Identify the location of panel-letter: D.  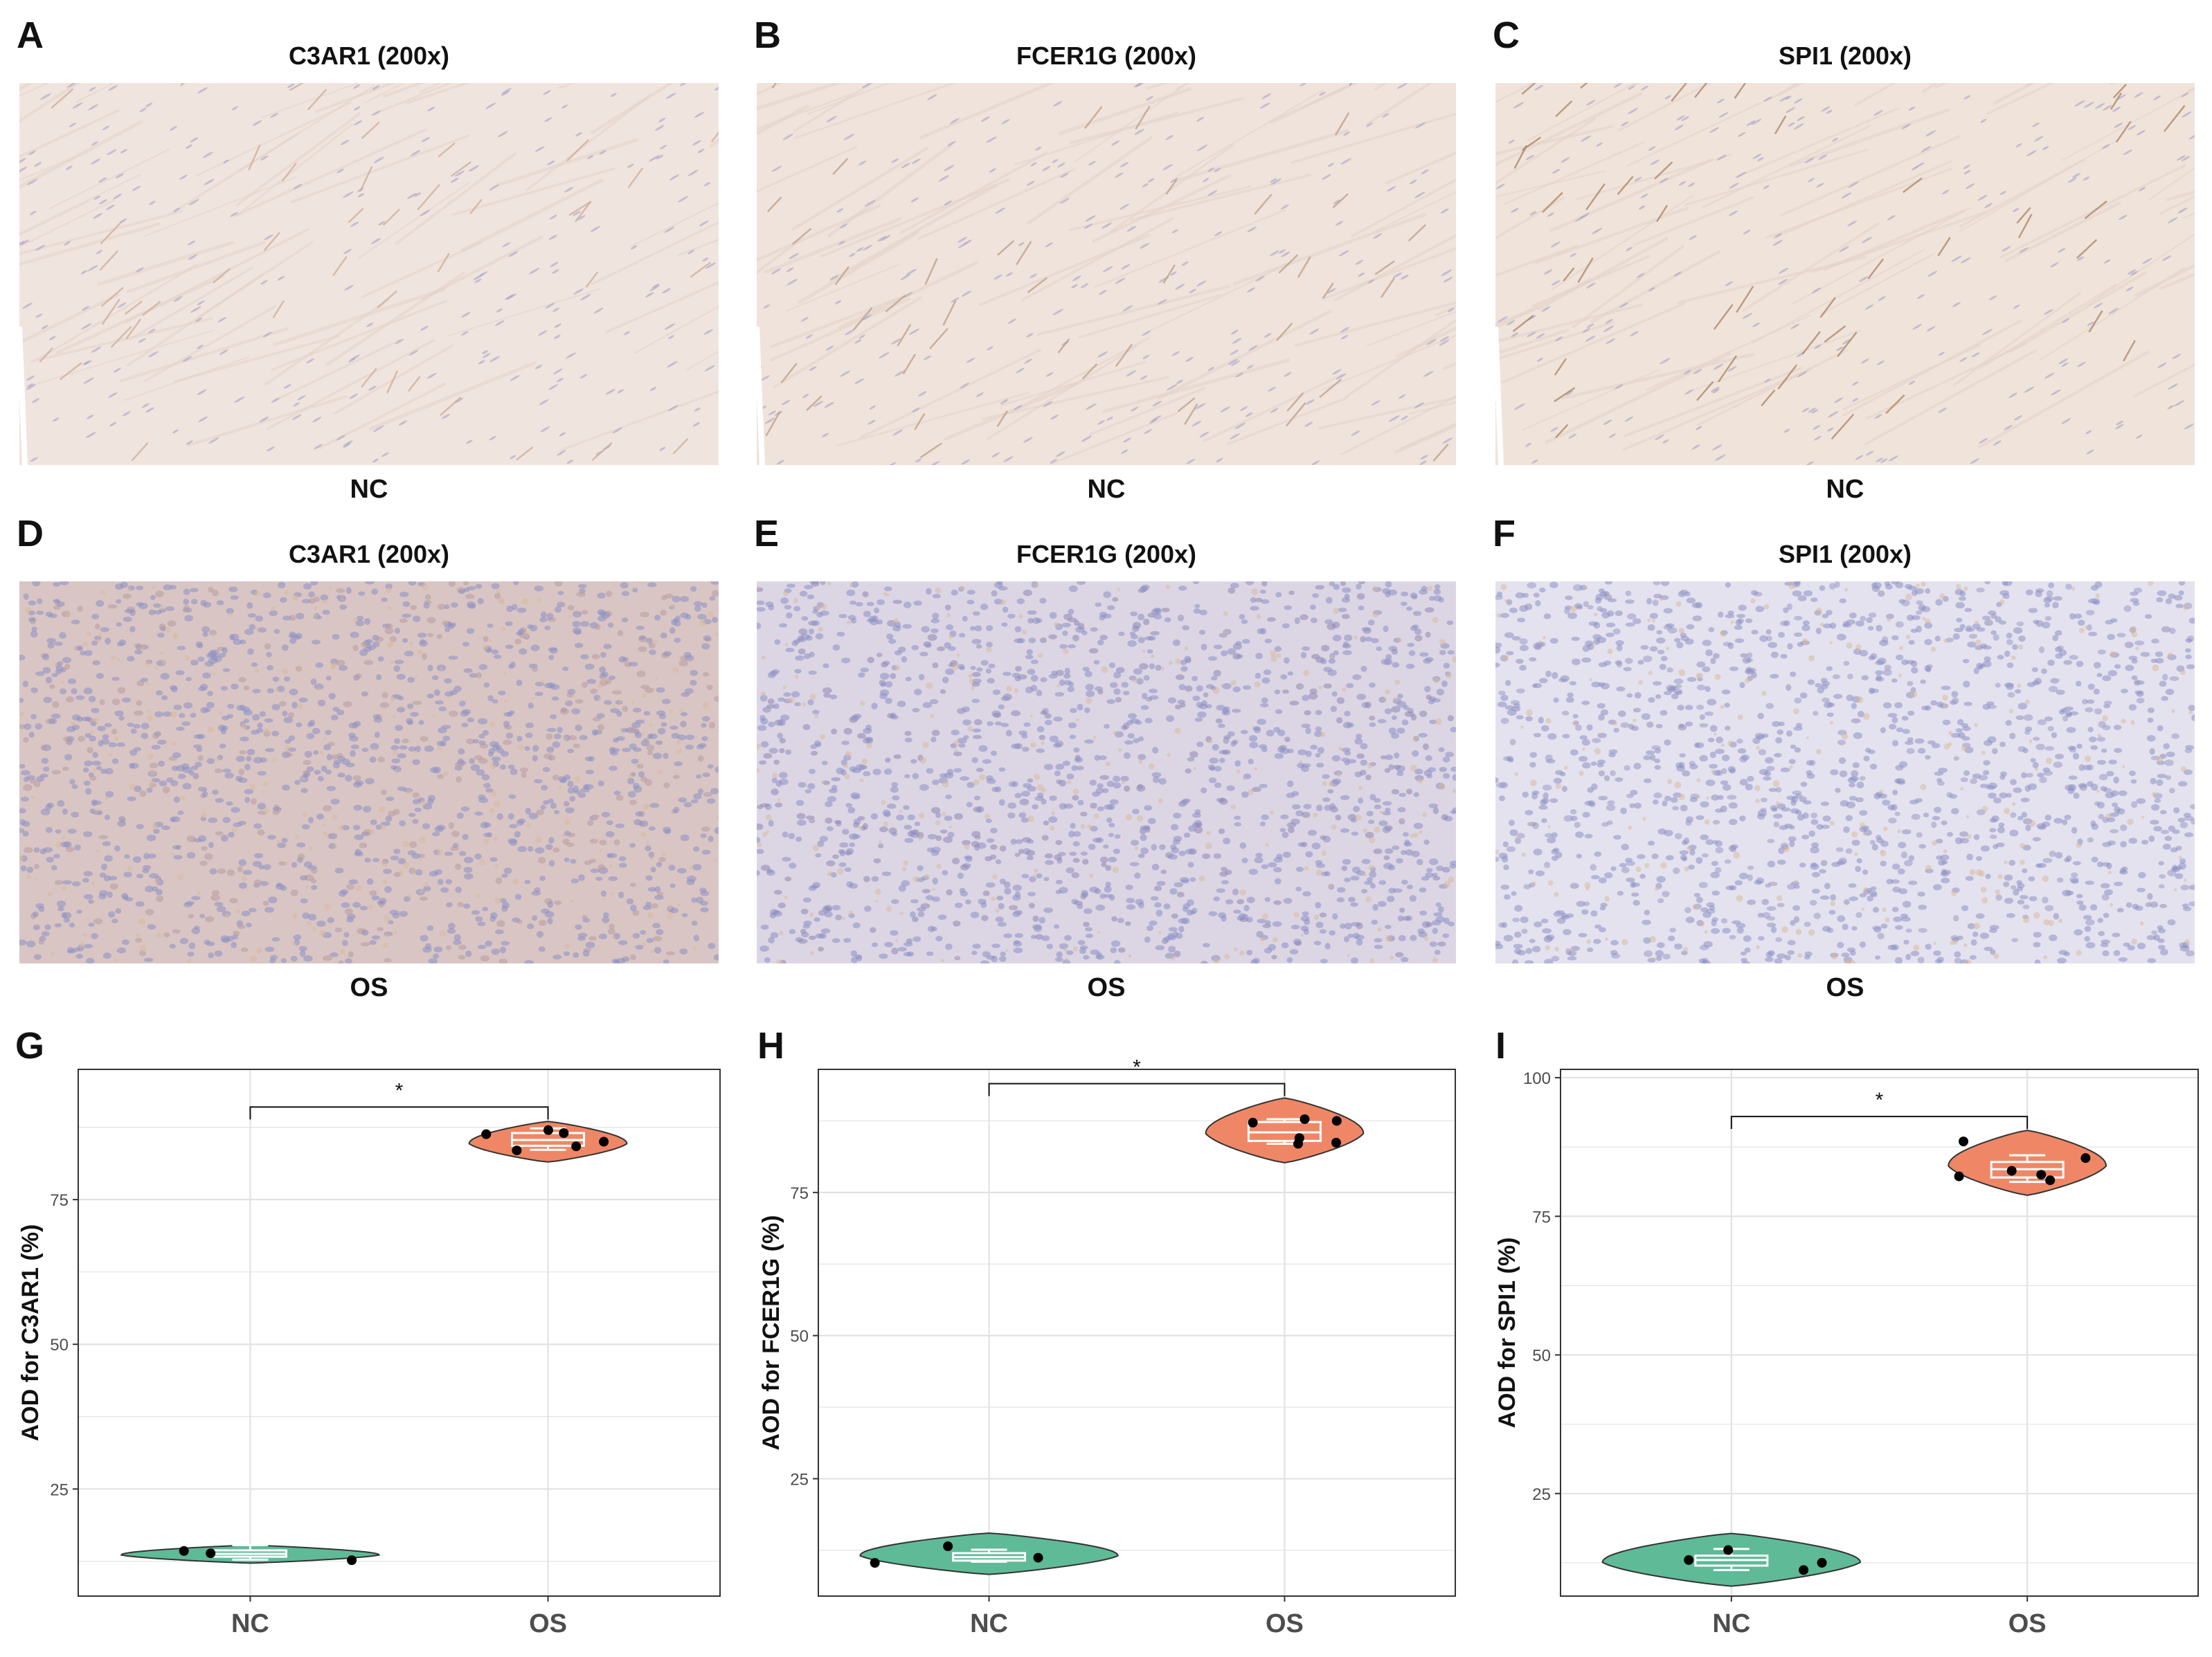
(30, 533).